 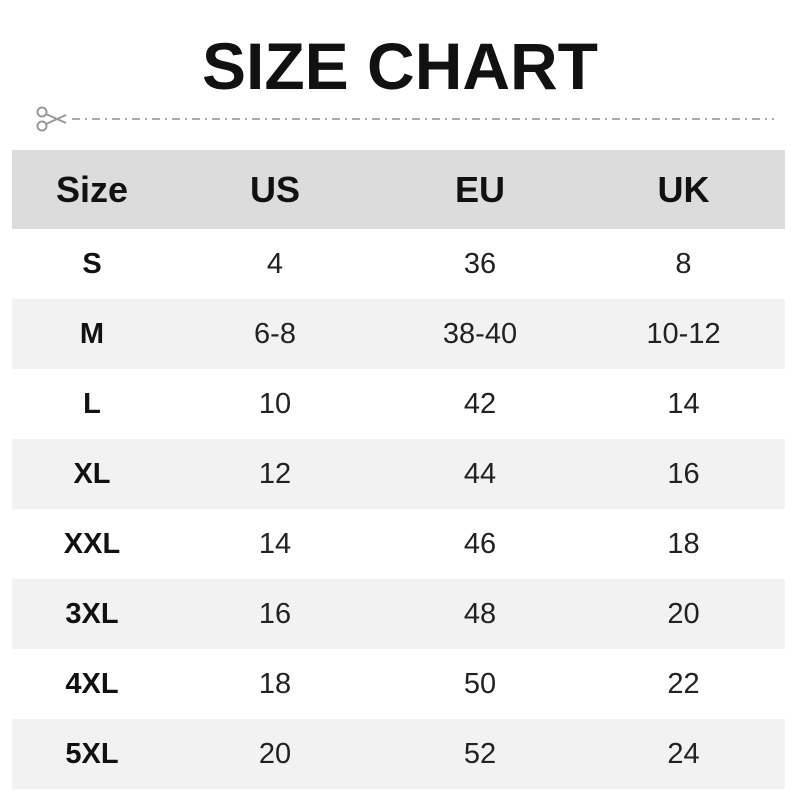 What do you see at coordinates (398, 684) in the screenshot?
I see `table-row: 4XL 18 50 22` at bounding box center [398, 684].